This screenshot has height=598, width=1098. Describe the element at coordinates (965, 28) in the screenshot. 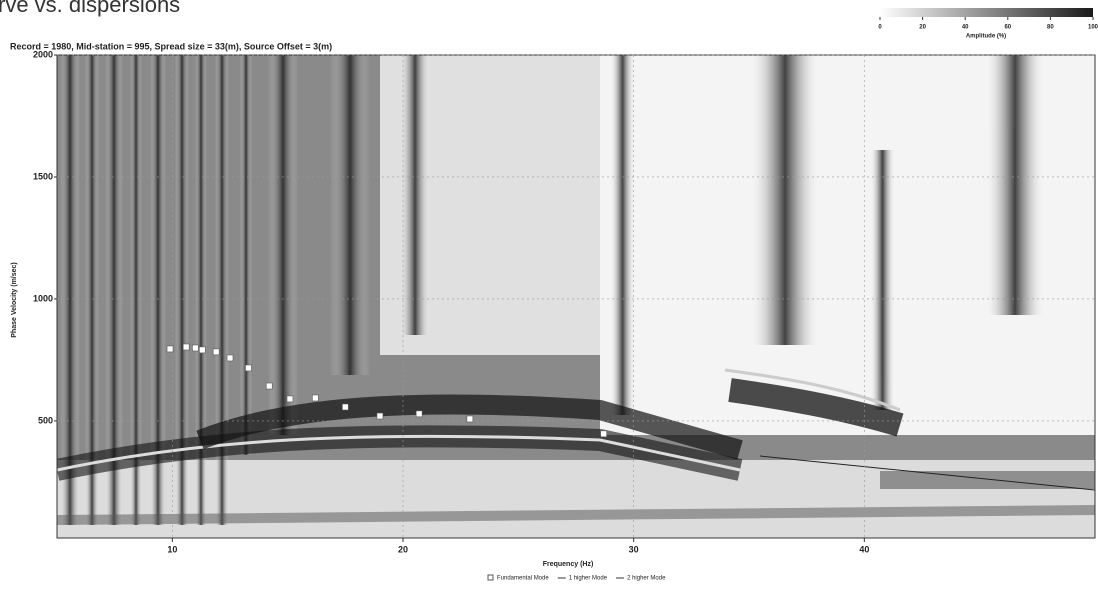

I see `colorbar-tick-label: 40` at that location.